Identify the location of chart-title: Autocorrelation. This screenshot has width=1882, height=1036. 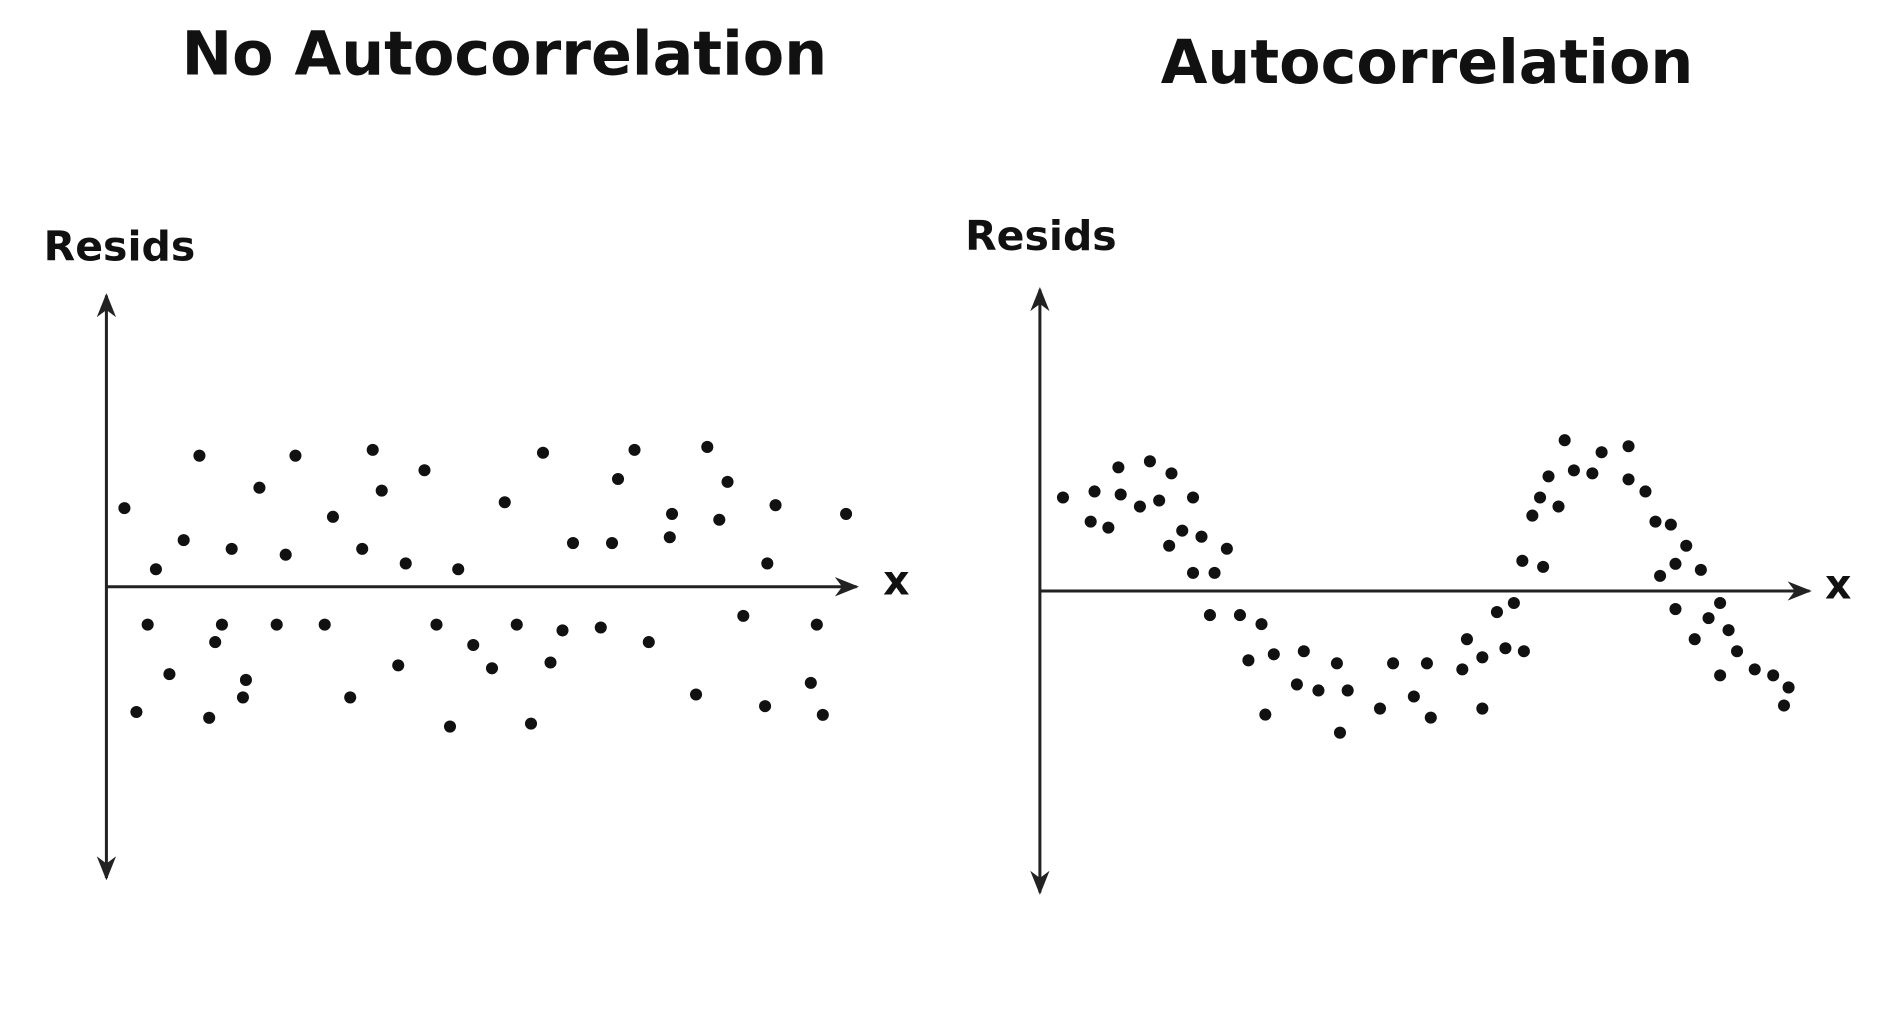
(1427, 63).